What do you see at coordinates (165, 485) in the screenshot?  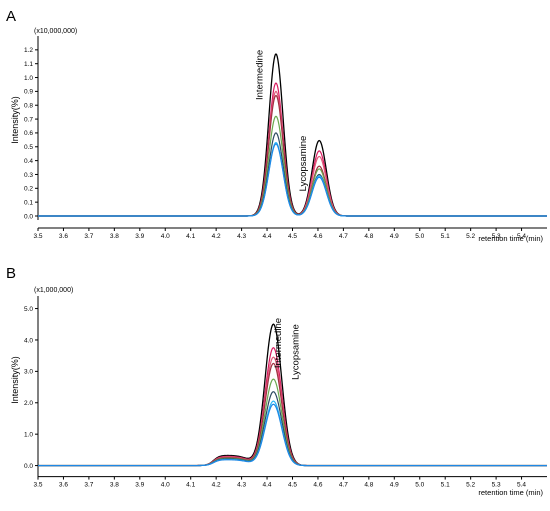 I see `panel-b-x-tick-label: 4.0` at bounding box center [165, 485].